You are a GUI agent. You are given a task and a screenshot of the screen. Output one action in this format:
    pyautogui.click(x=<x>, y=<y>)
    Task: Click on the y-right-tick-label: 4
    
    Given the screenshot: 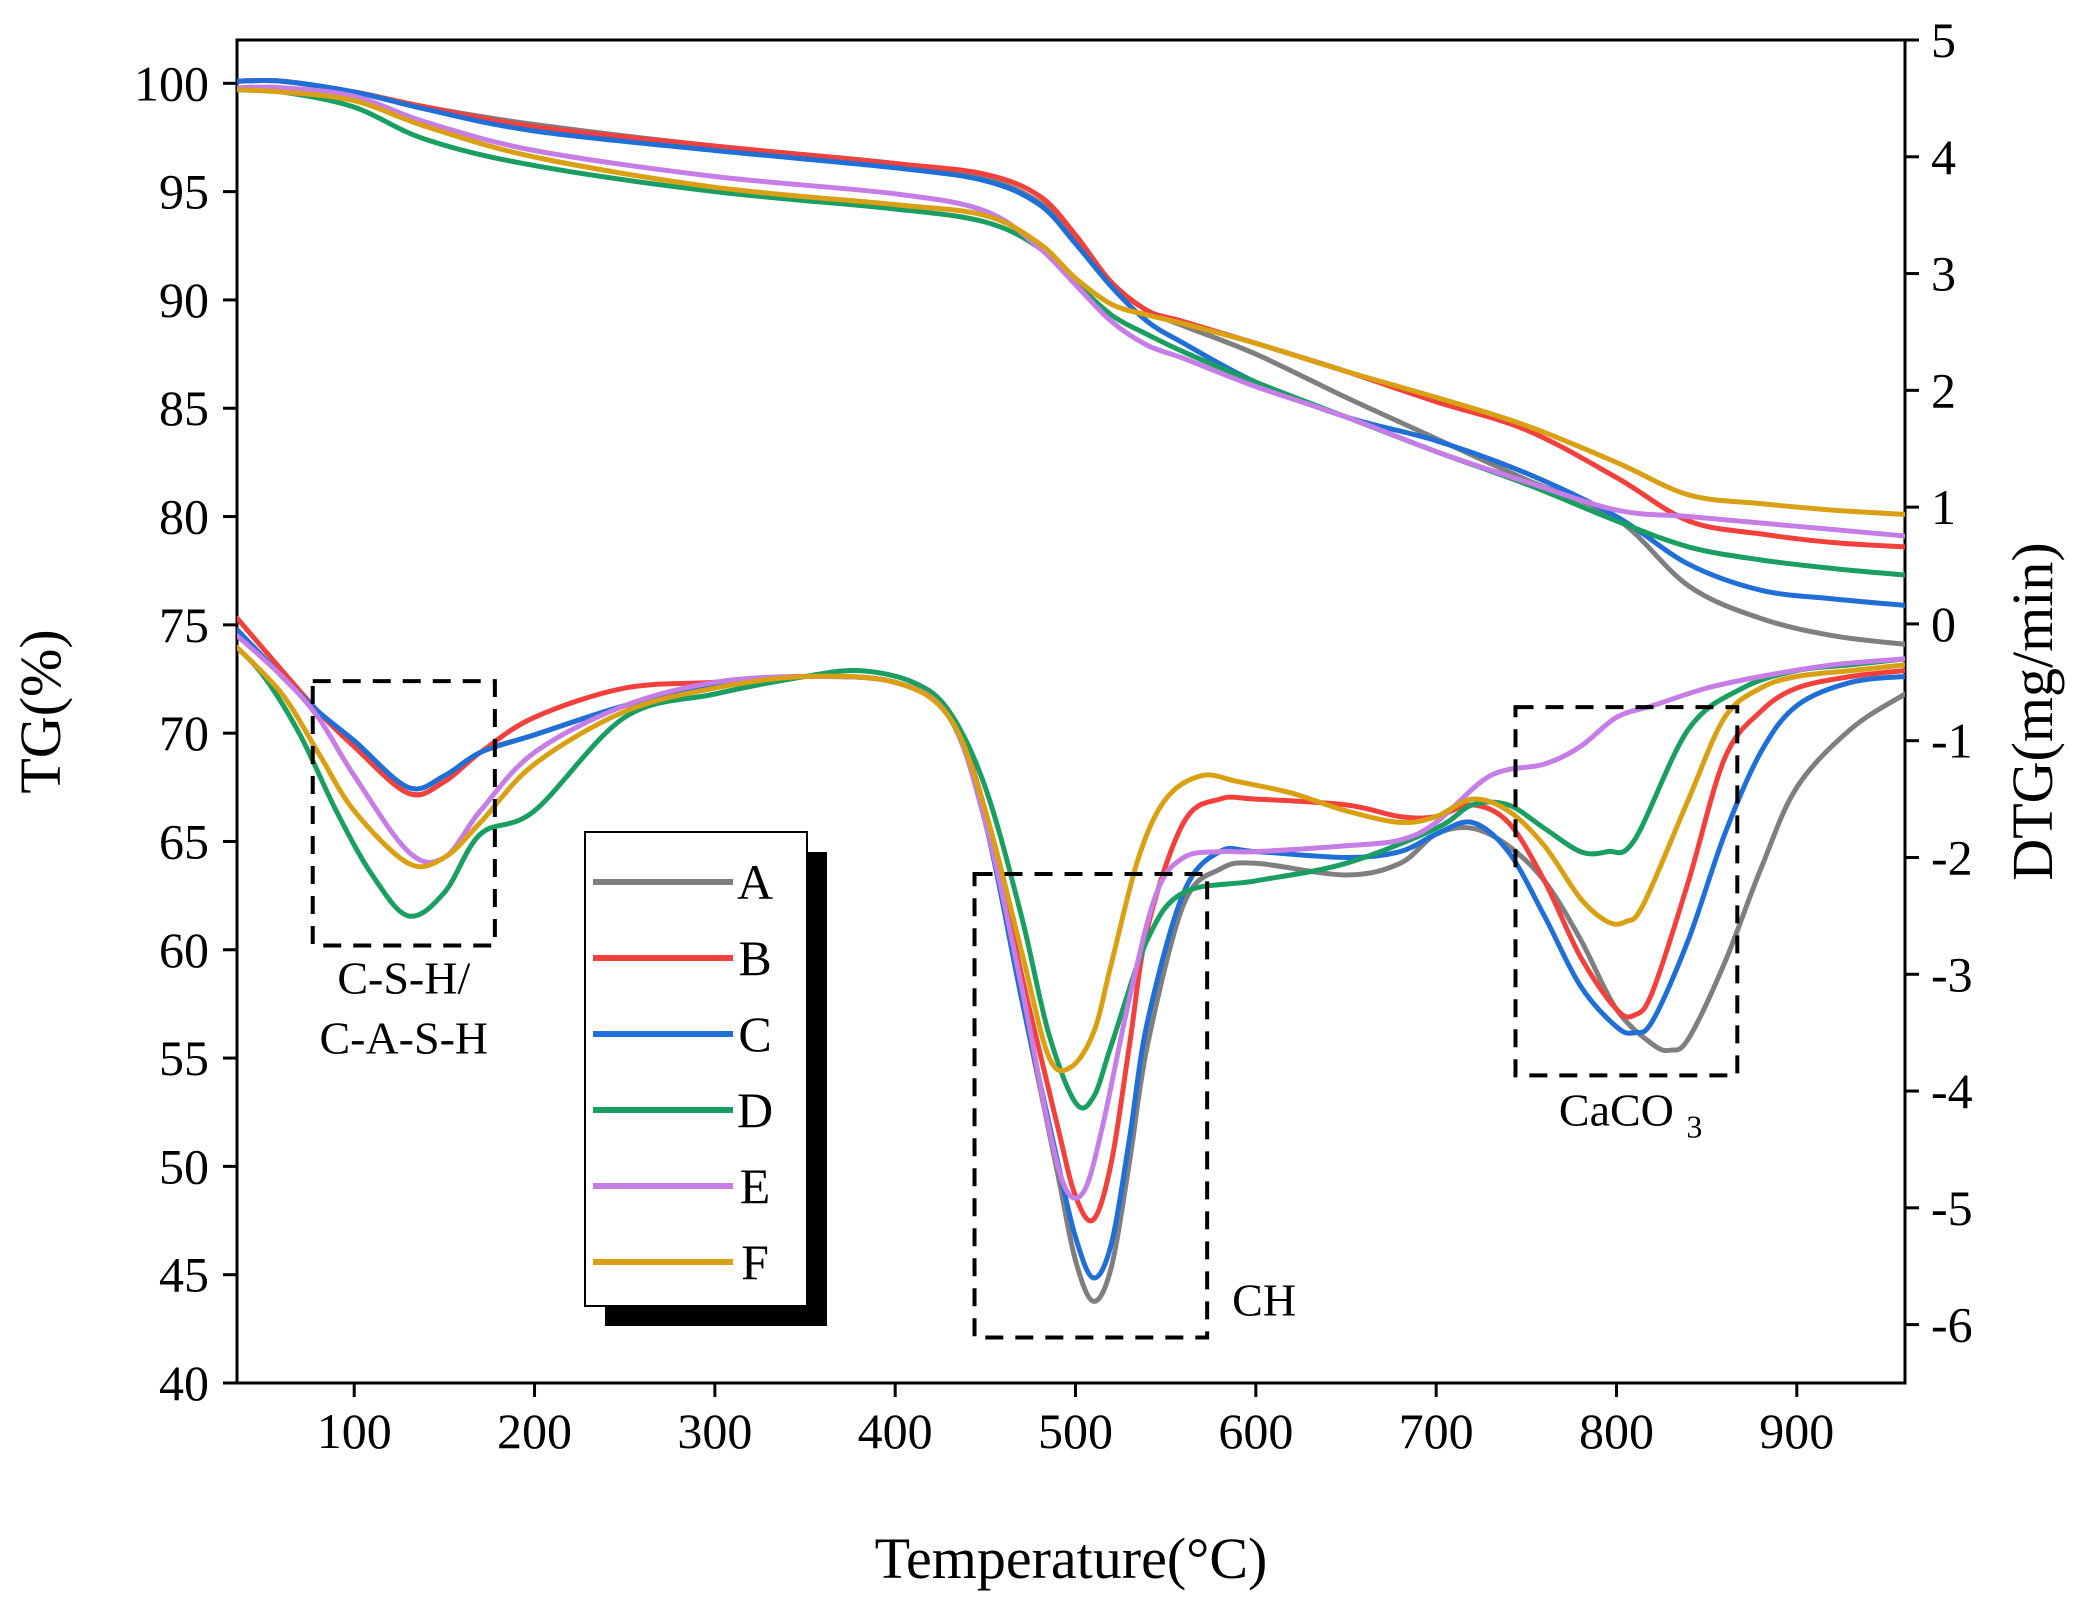 What is the action you would take?
    pyautogui.click(x=1943, y=157)
    